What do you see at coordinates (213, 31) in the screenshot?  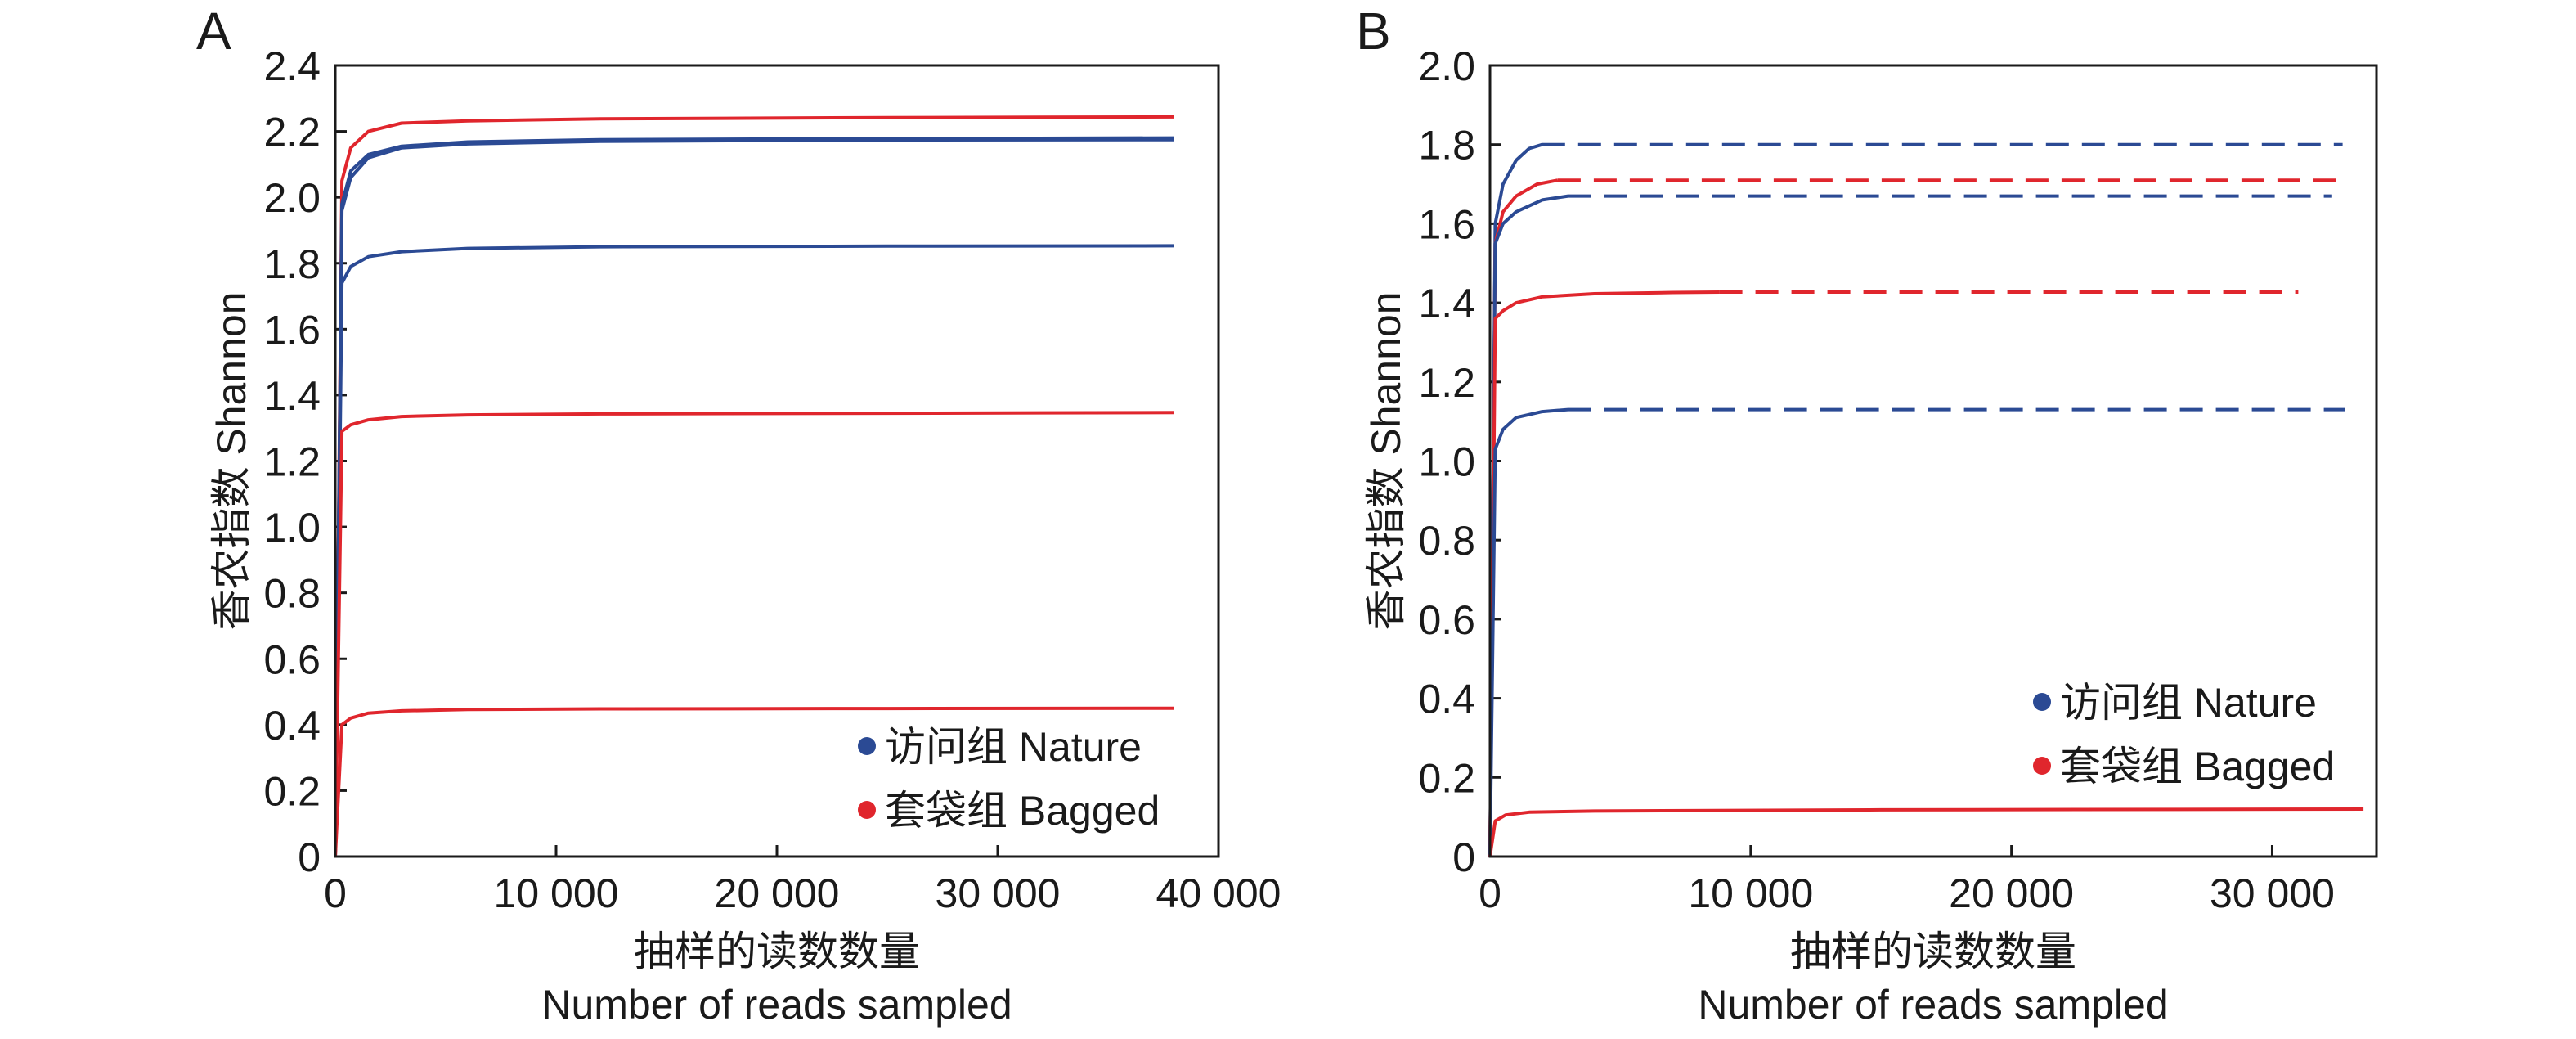 I see `panel-label: A` at bounding box center [213, 31].